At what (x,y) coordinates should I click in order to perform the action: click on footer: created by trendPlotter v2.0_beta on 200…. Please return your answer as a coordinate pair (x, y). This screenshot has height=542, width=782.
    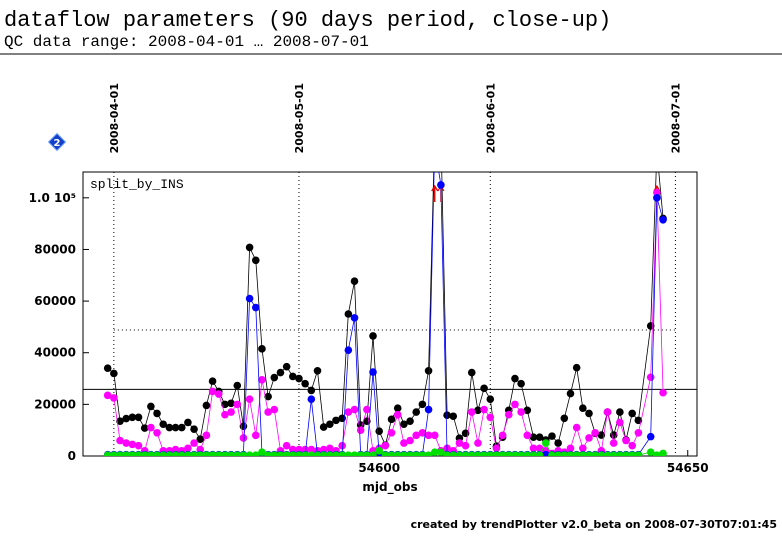
    Looking at the image, I should click on (594, 524).